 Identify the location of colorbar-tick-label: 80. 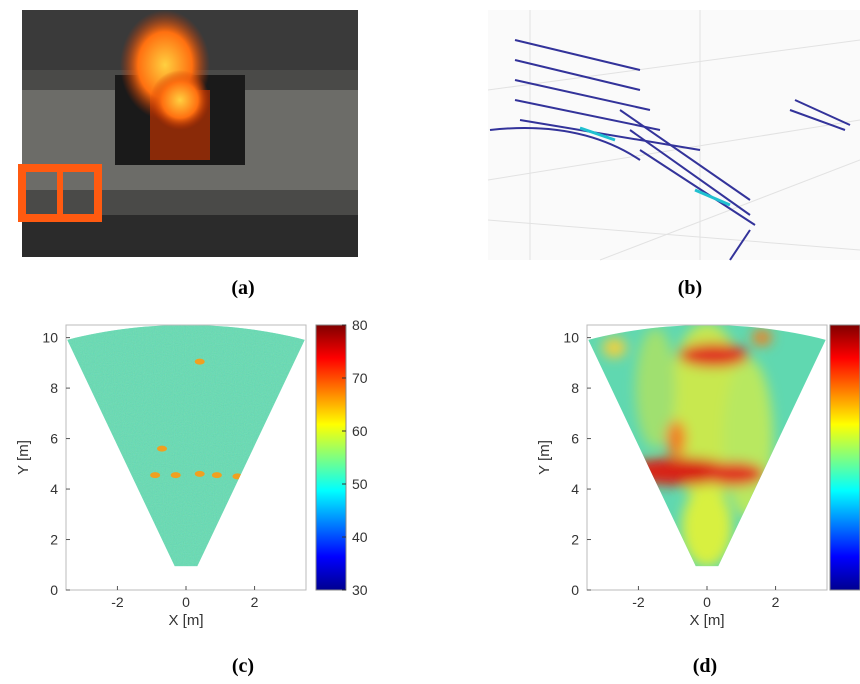
(360, 325).